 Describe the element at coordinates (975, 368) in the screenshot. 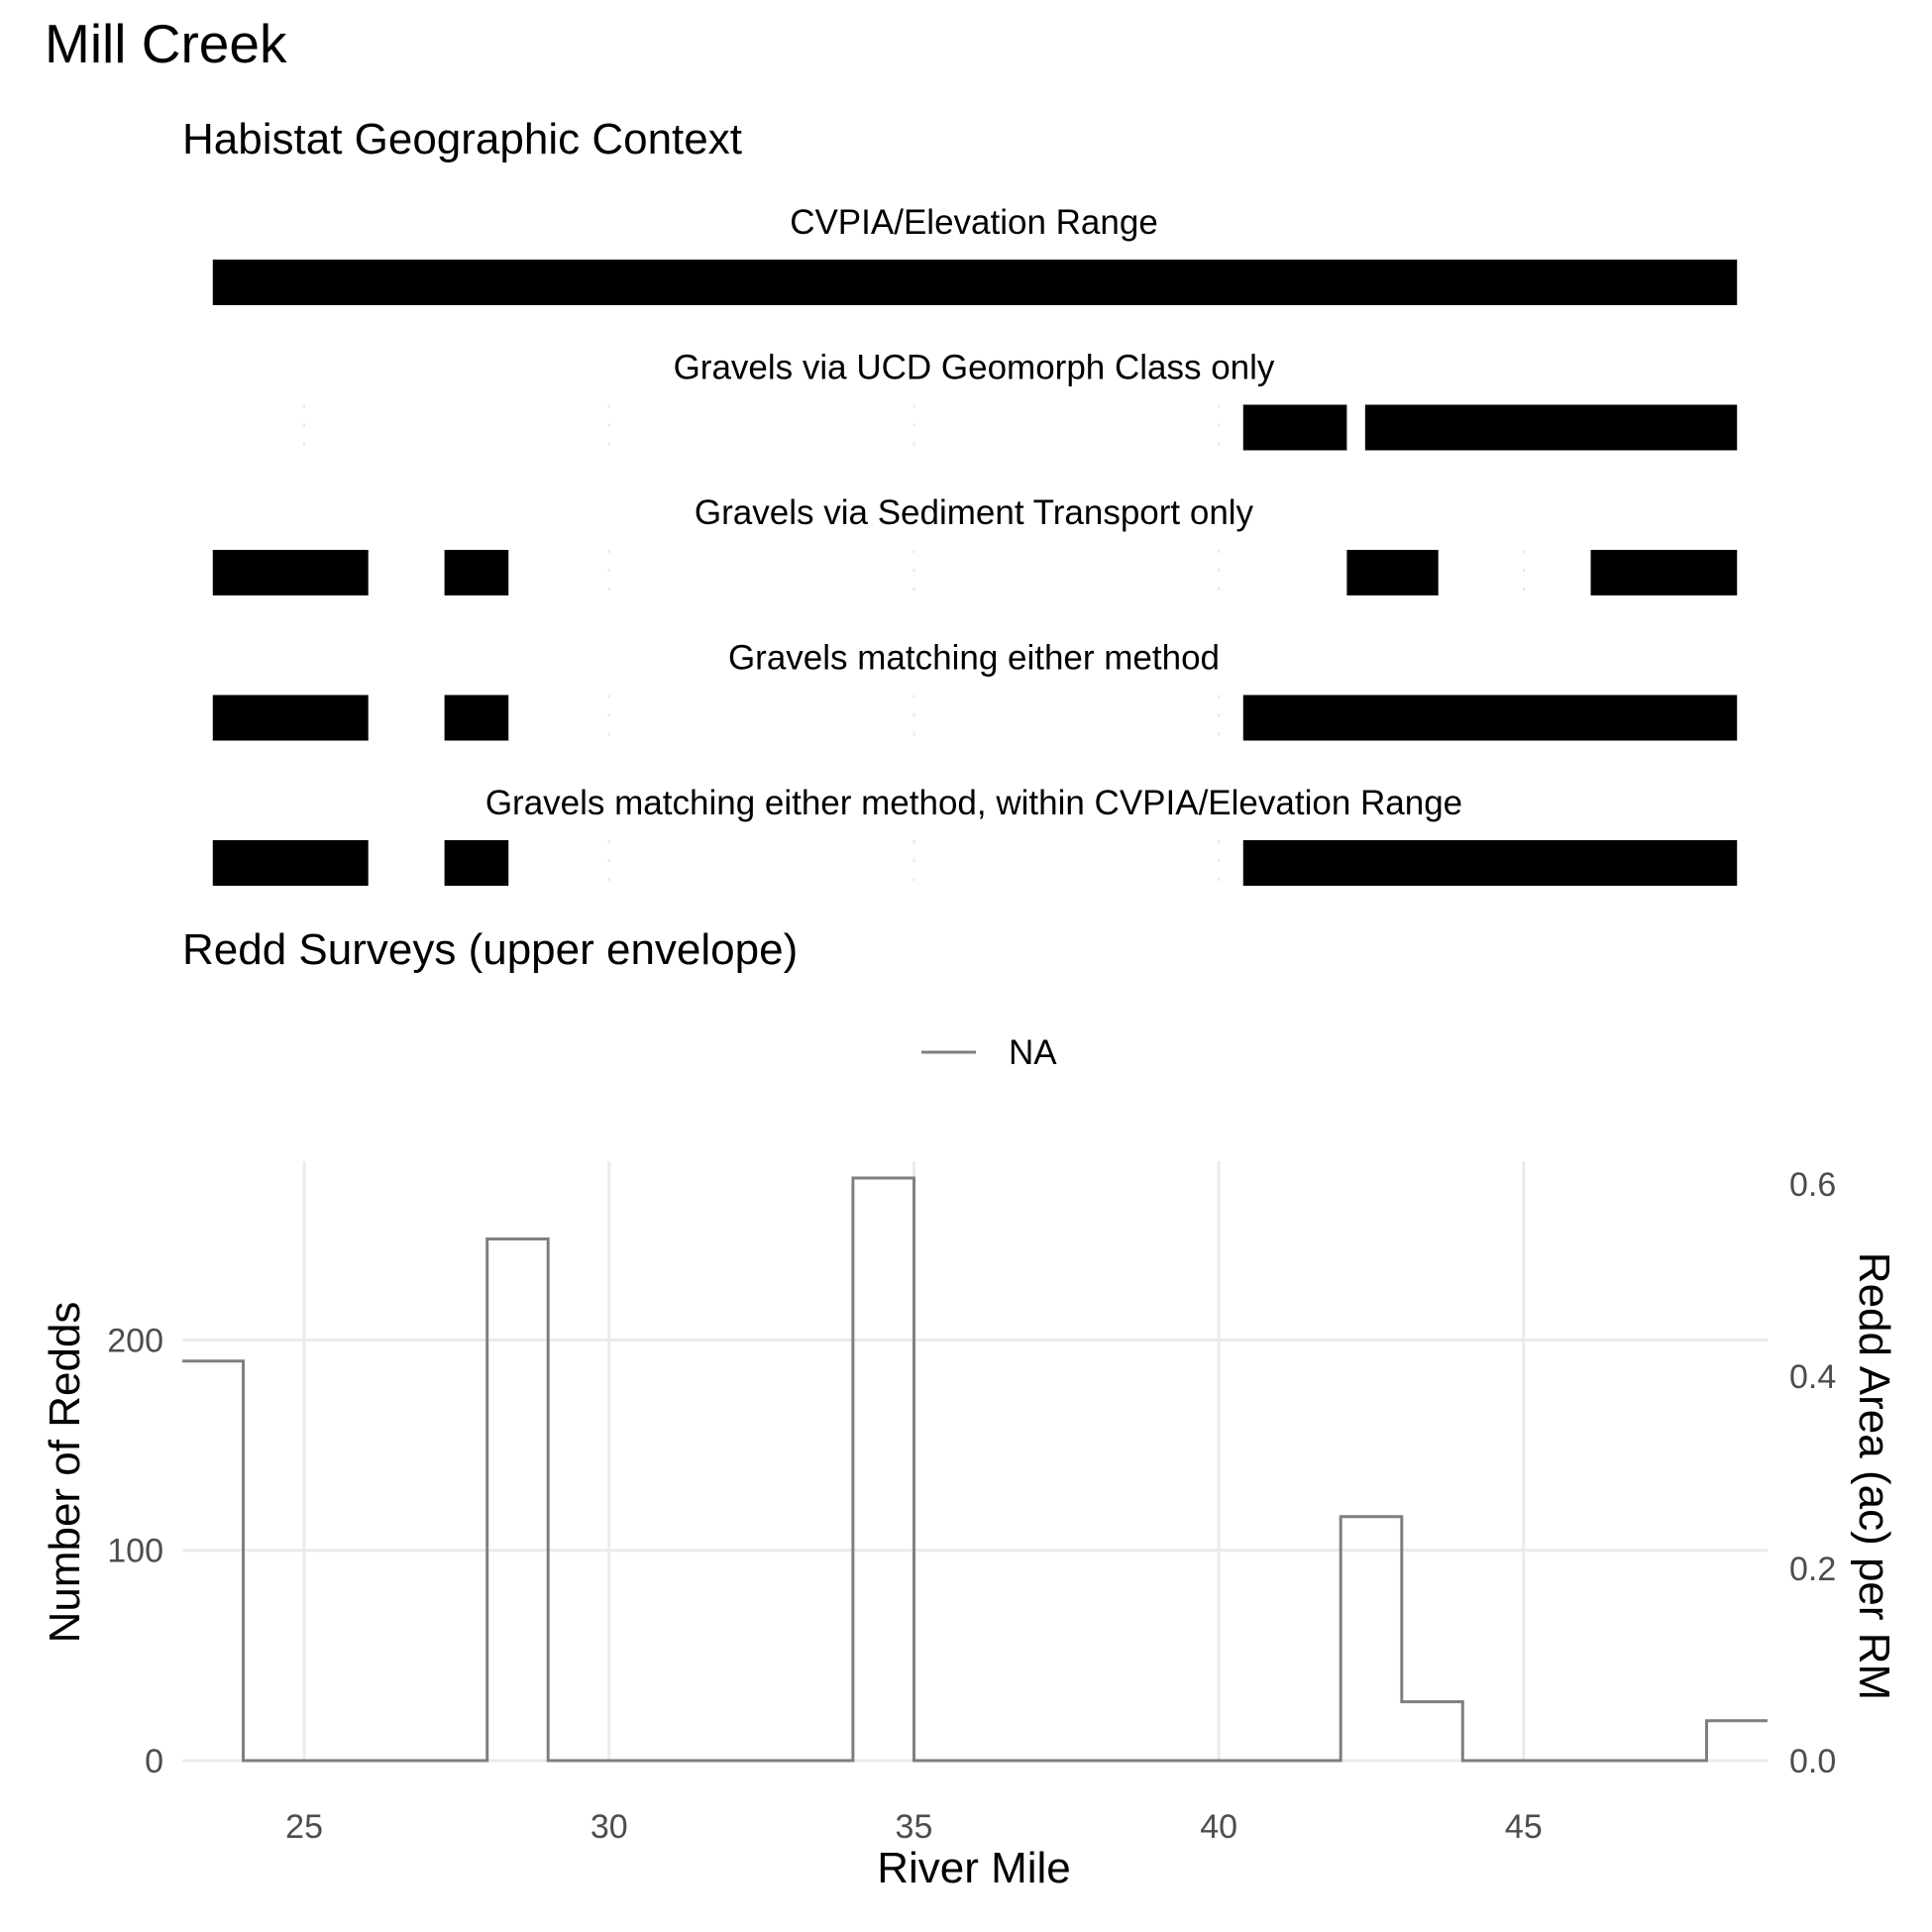

I see `facet-label: Gravels via UCD Geomorph Class only` at that location.